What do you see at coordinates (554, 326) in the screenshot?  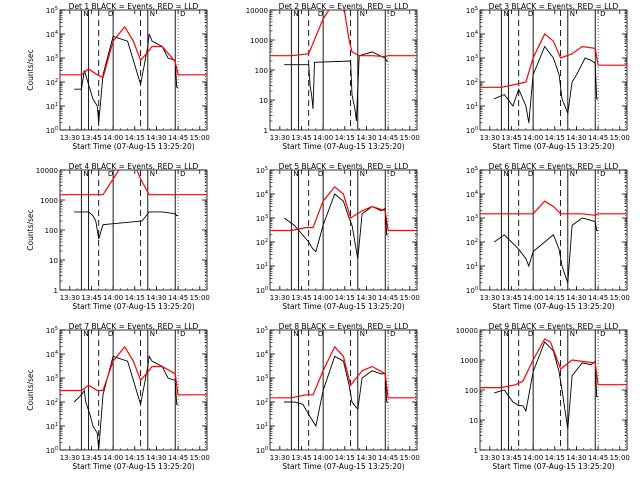 I see `panel-title: Det 9 BLACK = Events, RED = LLD` at bounding box center [554, 326].